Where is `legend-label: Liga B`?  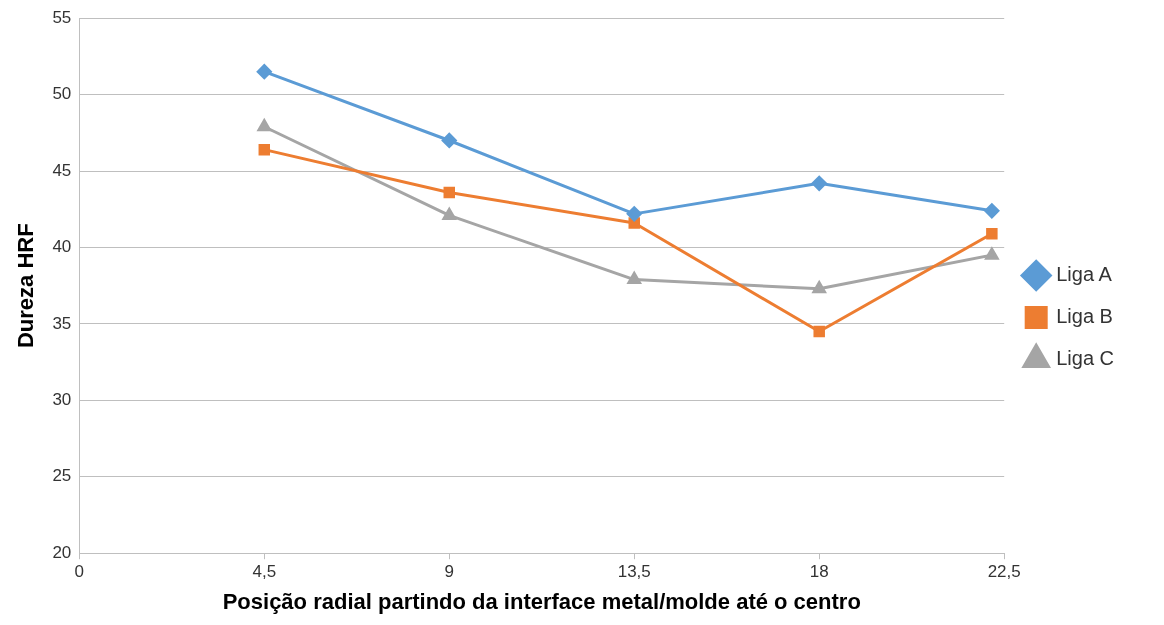
legend-label: Liga B is located at coordinates (1084, 316).